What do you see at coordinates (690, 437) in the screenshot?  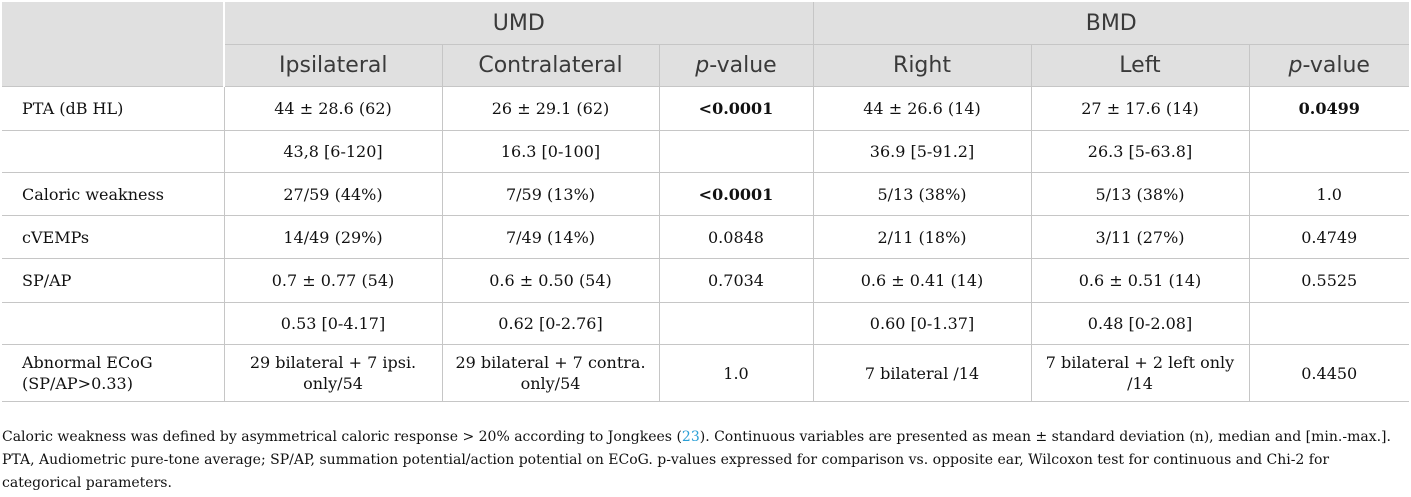 I see `reference-link: 23` at bounding box center [690, 437].